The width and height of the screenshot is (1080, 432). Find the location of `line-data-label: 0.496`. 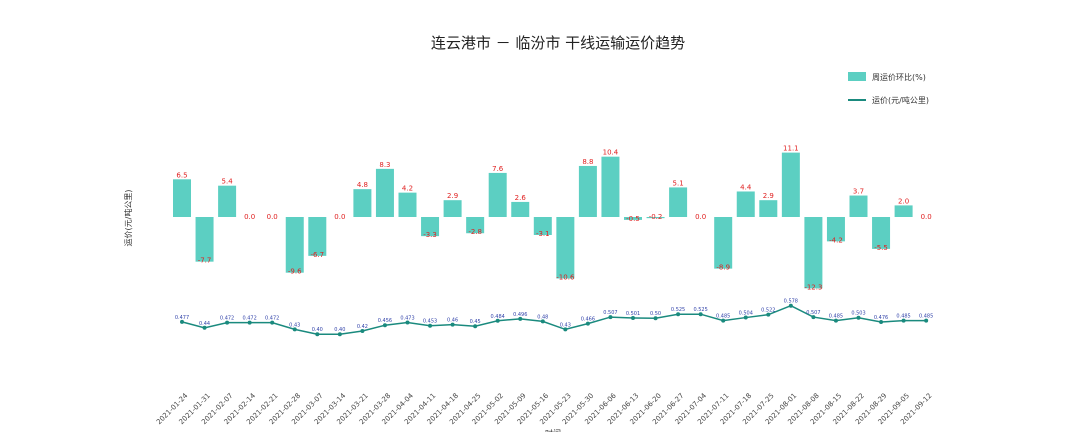

line-data-label: 0.496 is located at coordinates (520, 315).